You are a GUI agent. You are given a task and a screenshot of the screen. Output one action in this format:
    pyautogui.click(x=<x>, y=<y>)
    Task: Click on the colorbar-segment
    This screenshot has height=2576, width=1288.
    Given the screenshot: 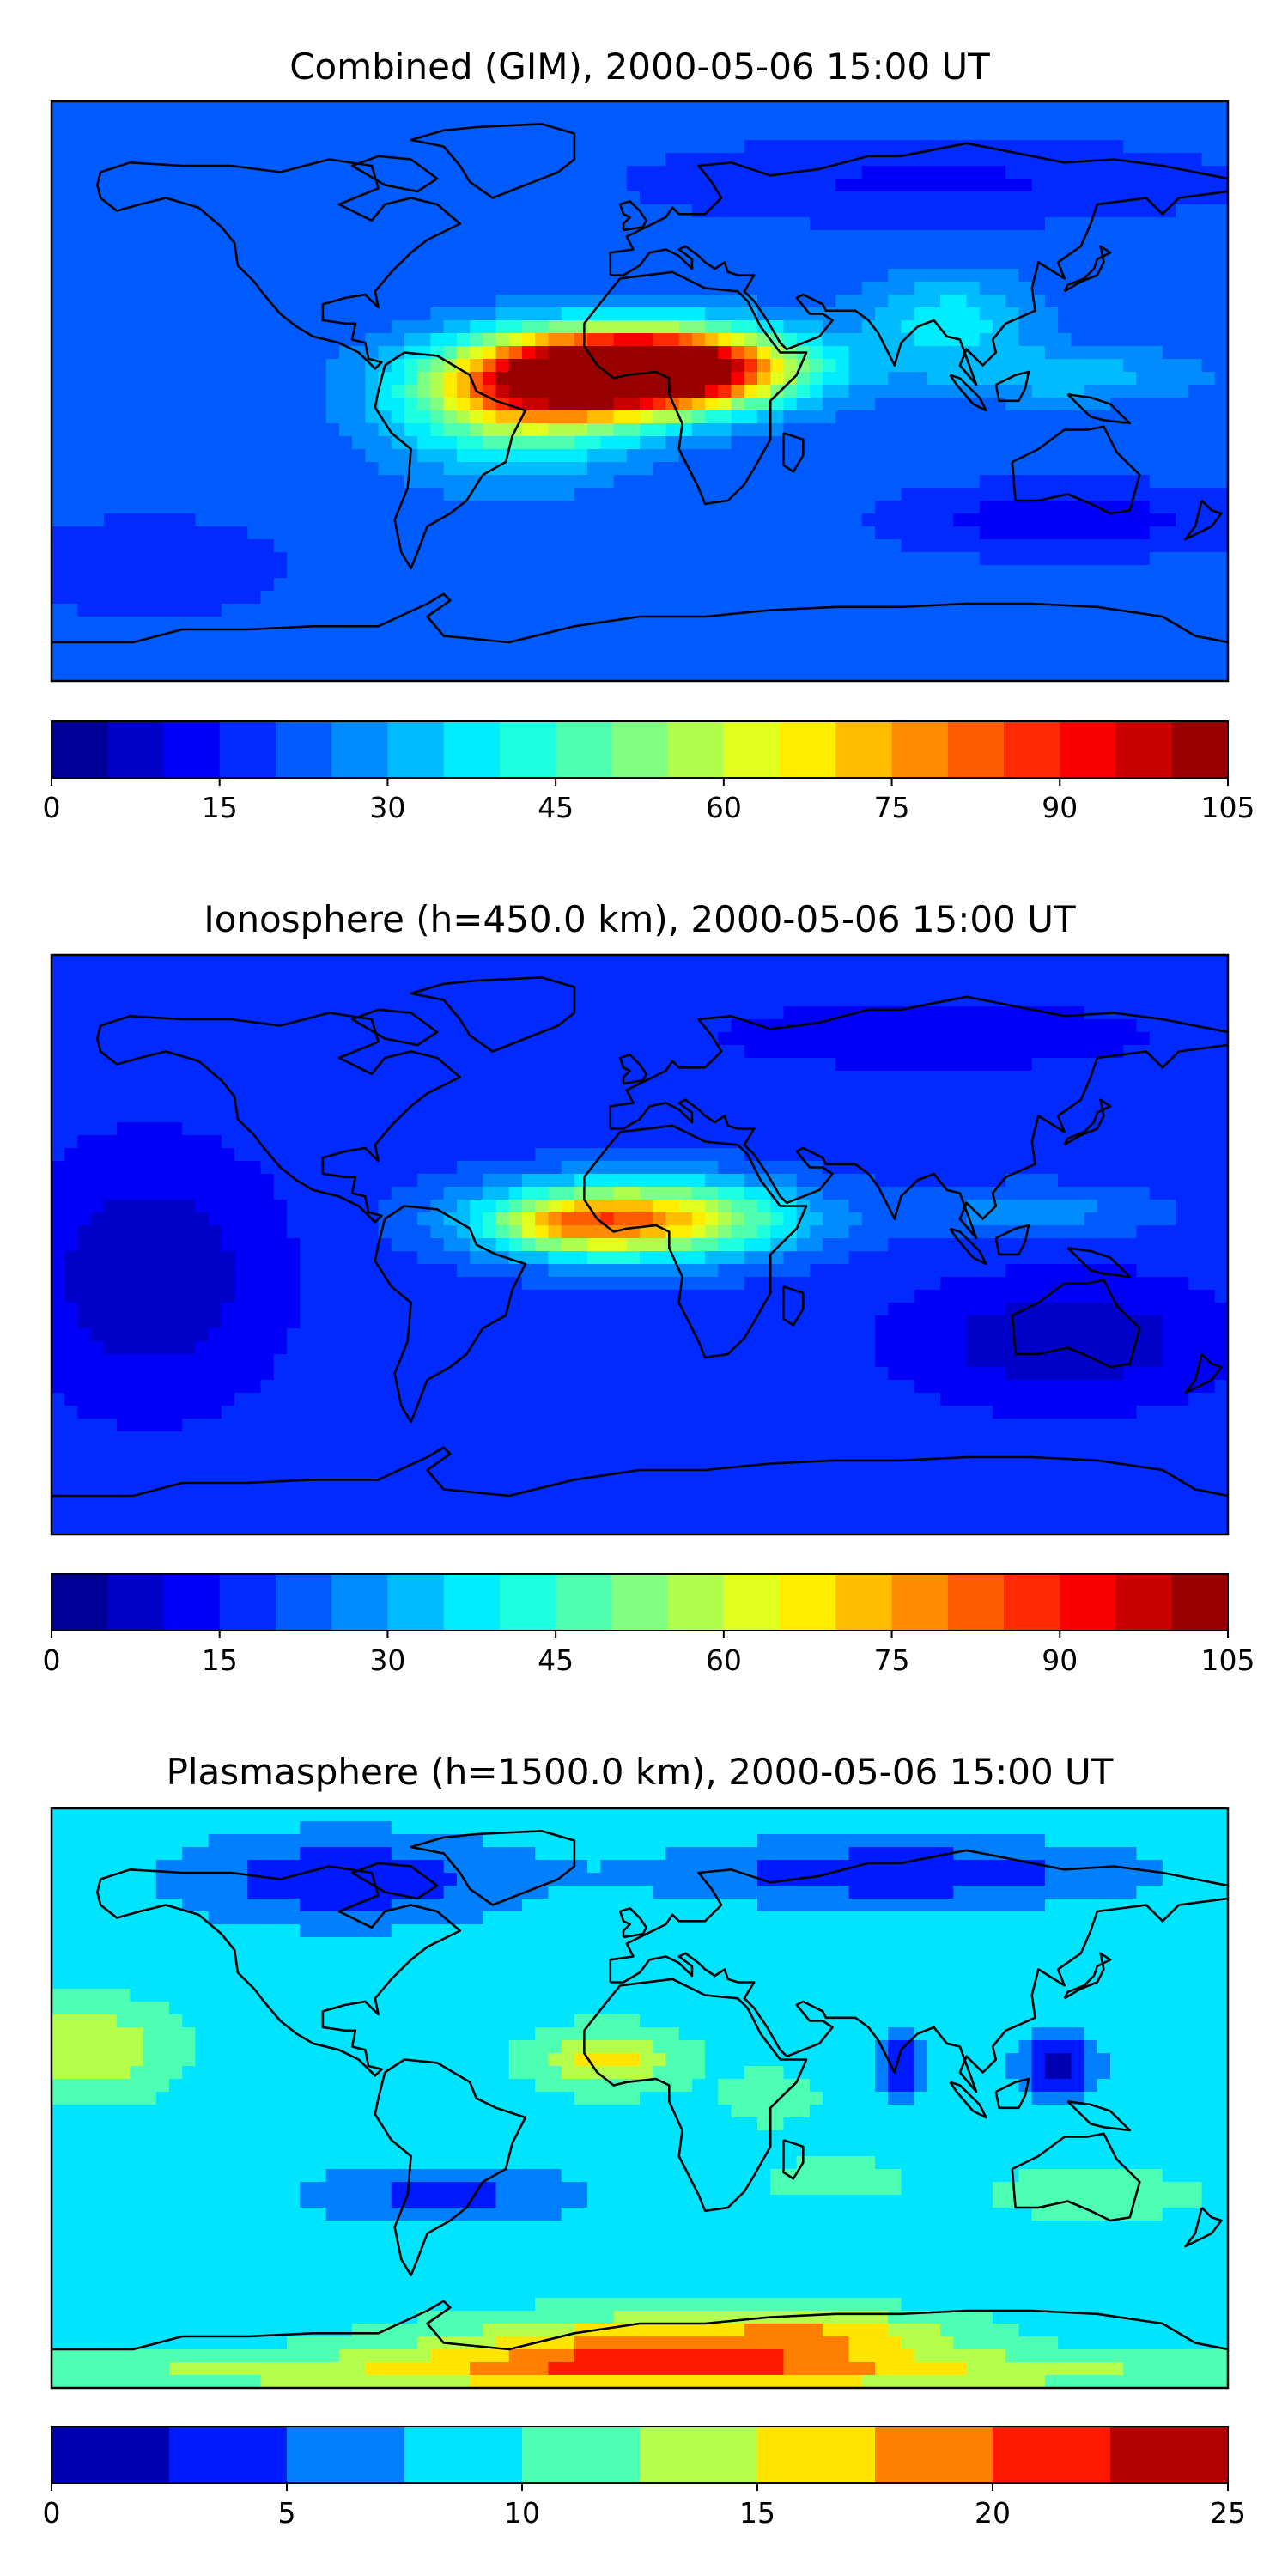 What is the action you would take?
    pyautogui.click(x=303, y=749)
    